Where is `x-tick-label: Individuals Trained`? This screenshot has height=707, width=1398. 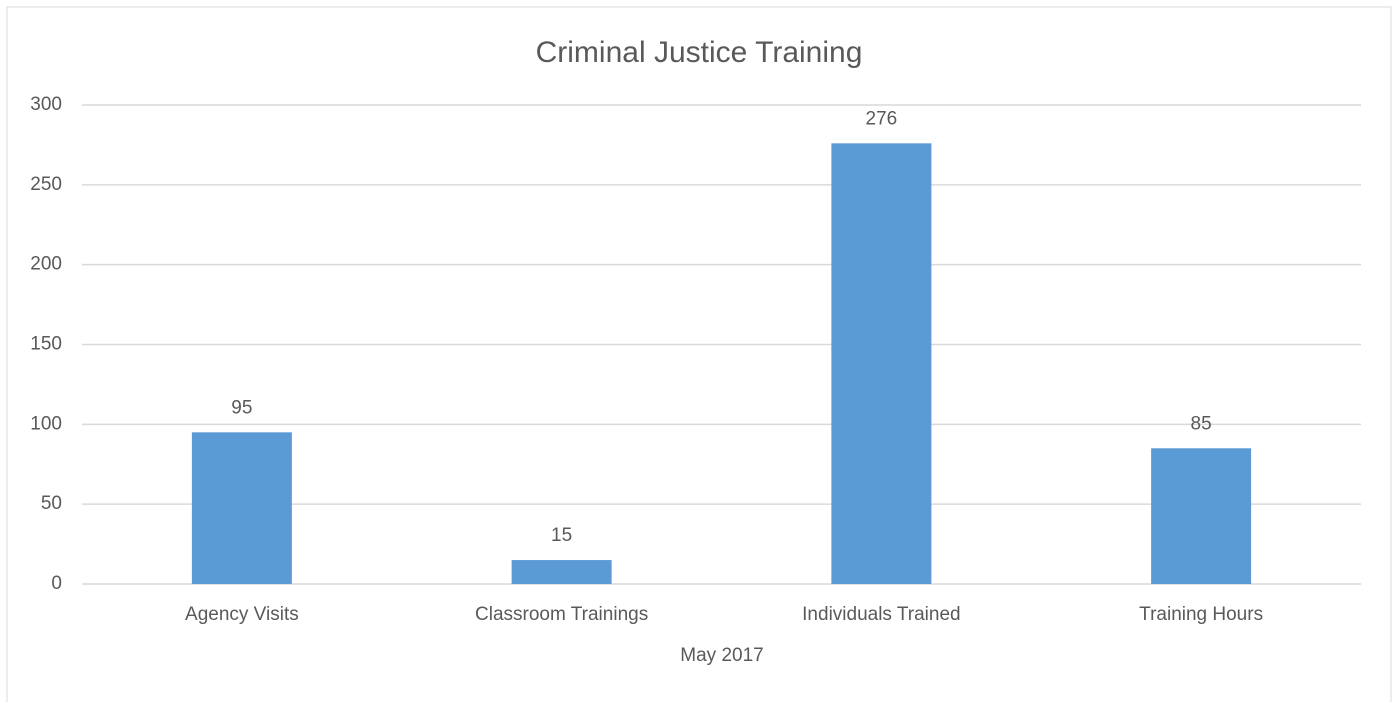
x-tick-label: Individuals Trained is located at coordinates (881, 614).